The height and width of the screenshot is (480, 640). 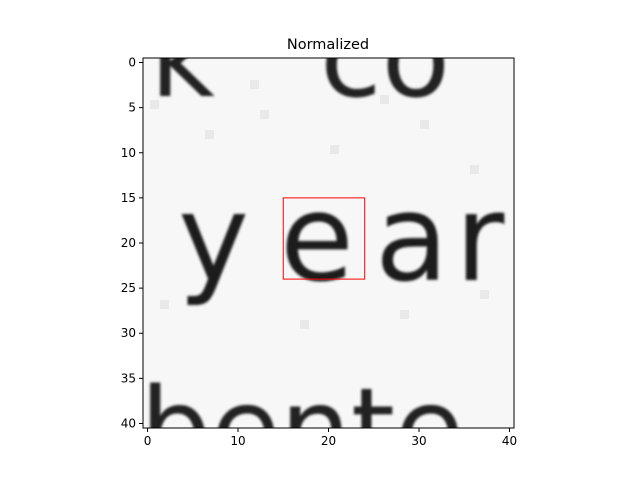 I want to click on y-tick-label: 30, so click(x=128, y=333).